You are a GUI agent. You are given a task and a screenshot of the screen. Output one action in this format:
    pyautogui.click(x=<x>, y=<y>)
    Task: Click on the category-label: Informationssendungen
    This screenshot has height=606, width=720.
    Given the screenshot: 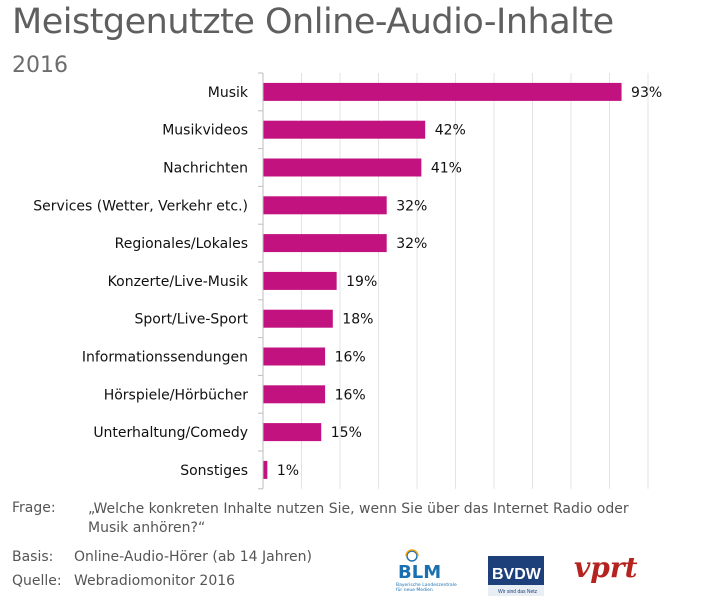 What is the action you would take?
    pyautogui.click(x=165, y=358)
    